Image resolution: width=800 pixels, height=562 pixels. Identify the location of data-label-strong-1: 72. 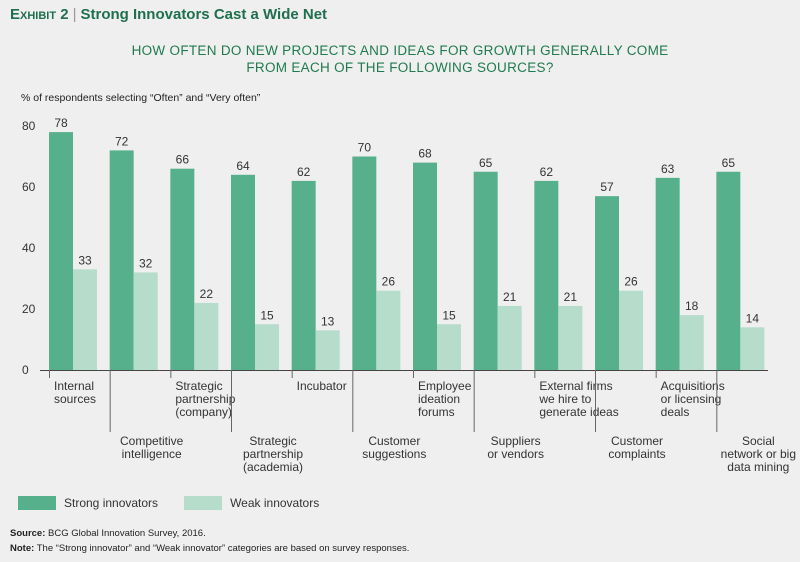
(122, 141).